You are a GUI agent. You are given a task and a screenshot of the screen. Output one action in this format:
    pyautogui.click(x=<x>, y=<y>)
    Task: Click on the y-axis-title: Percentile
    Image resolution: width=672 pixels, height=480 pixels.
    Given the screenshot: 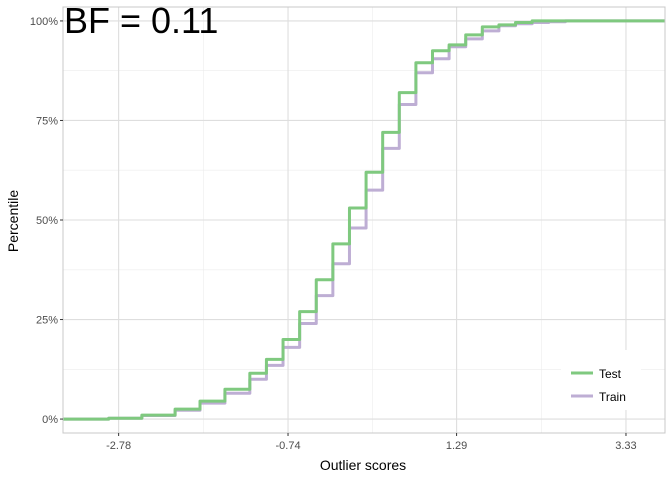 What is the action you would take?
    pyautogui.click(x=13, y=221)
    